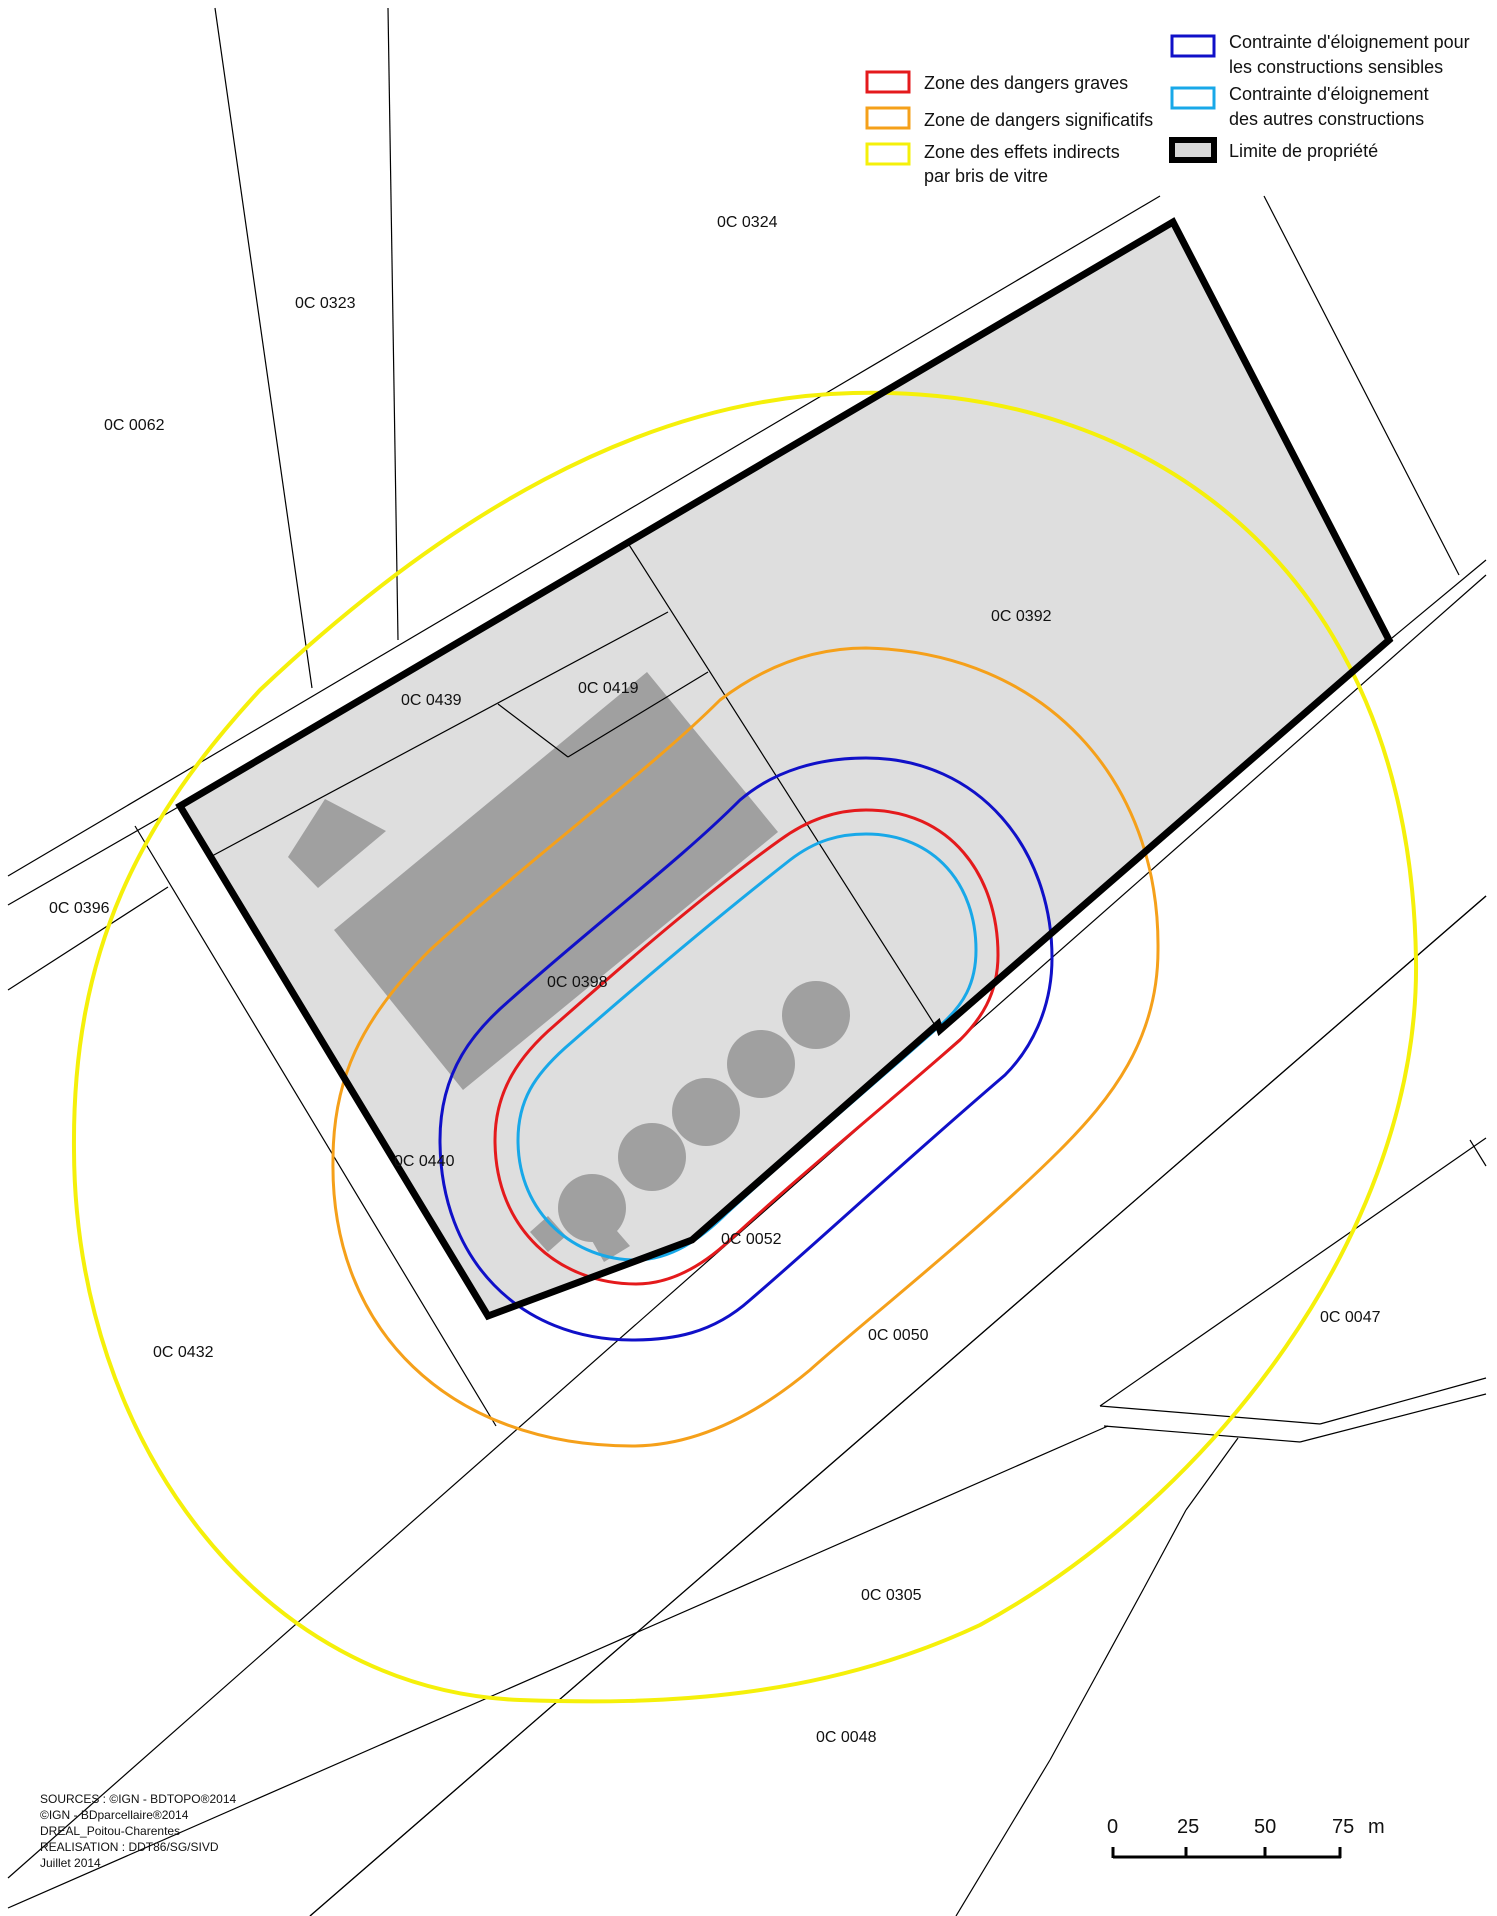 The width and height of the screenshot is (1497, 1916). I want to click on legend-label: les constructions sensibles, so click(1336, 67).